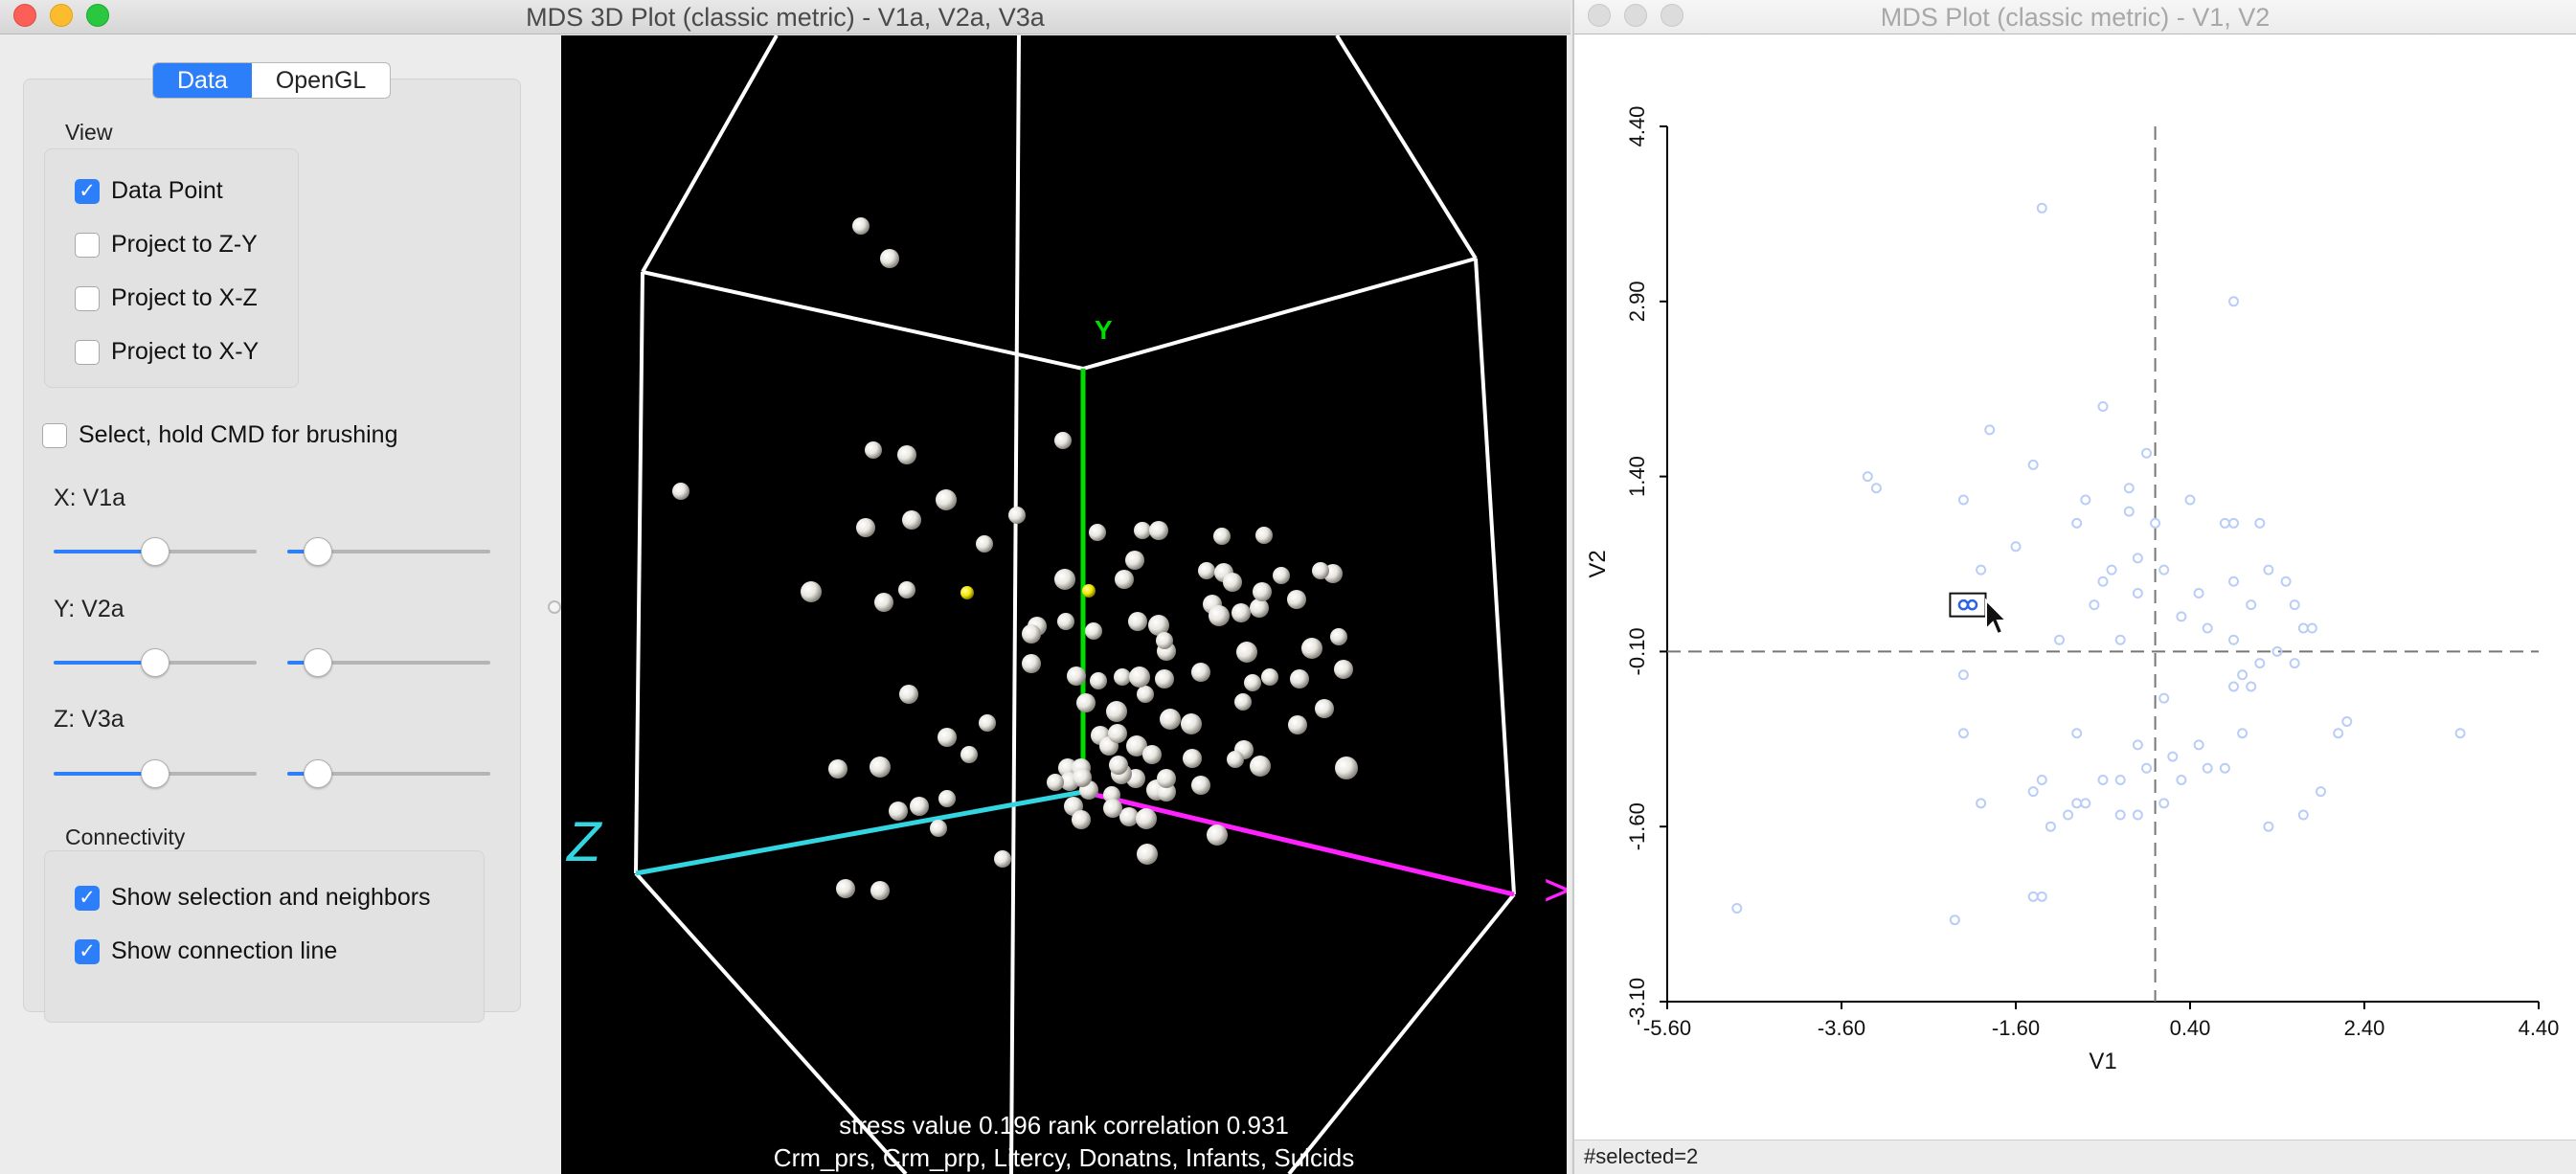 This screenshot has height=1174, width=2576. I want to click on checkbox-project-xy: Project to X-Y, so click(167, 352).